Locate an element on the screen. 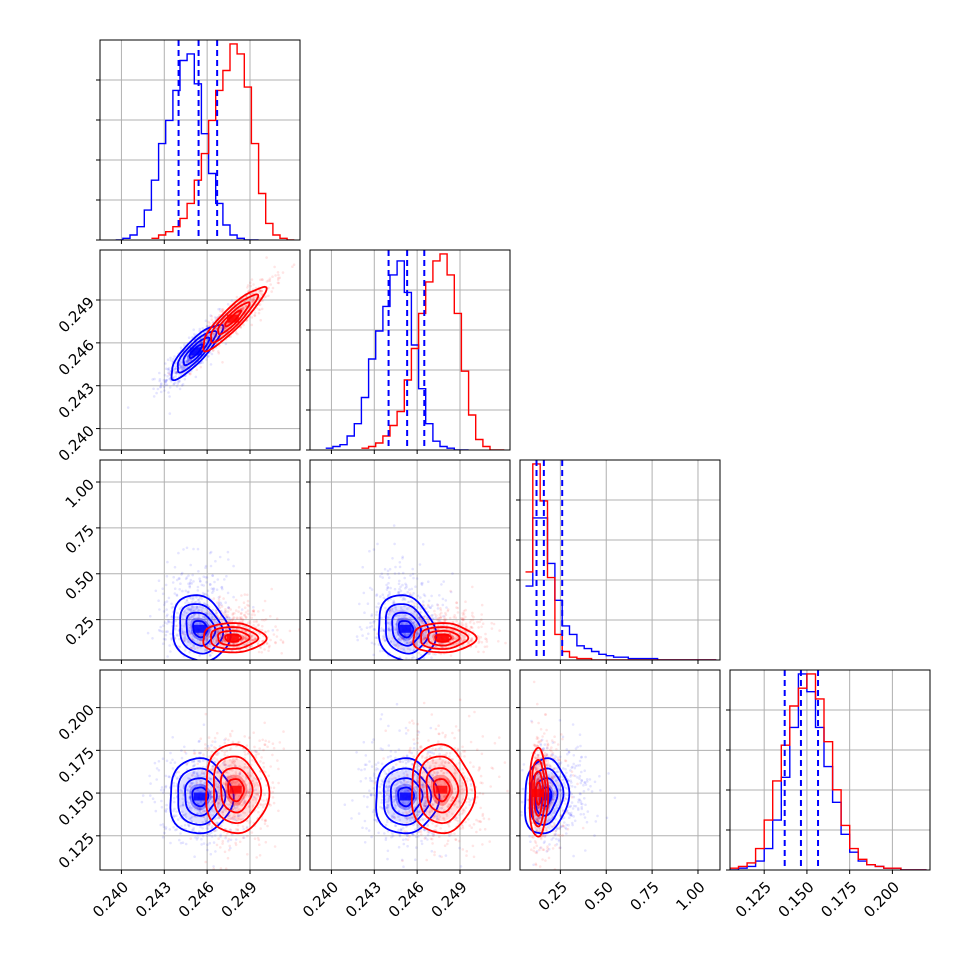 Image resolution: width=970 pixels, height=970 pixels. joint-panel-a-b is located at coordinates (198, 351).